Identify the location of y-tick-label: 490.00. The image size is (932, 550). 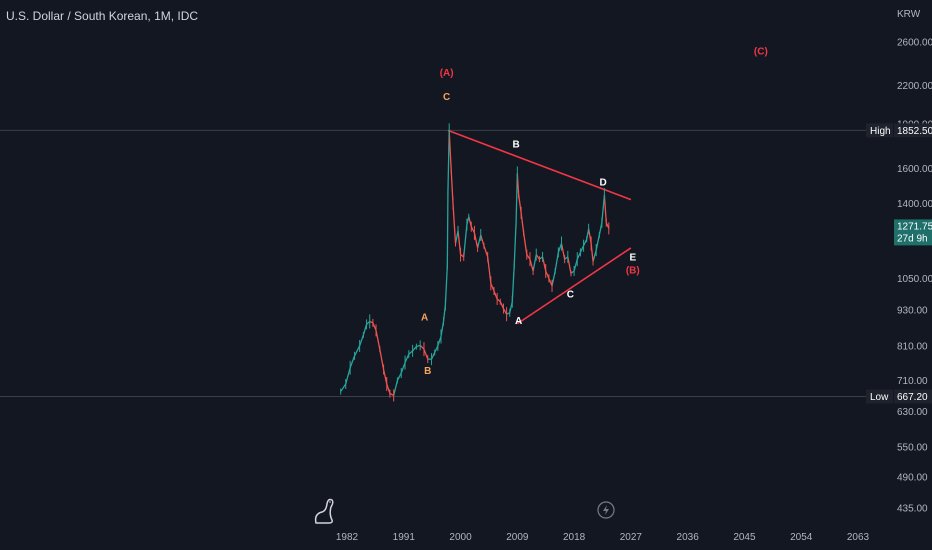
(912, 477).